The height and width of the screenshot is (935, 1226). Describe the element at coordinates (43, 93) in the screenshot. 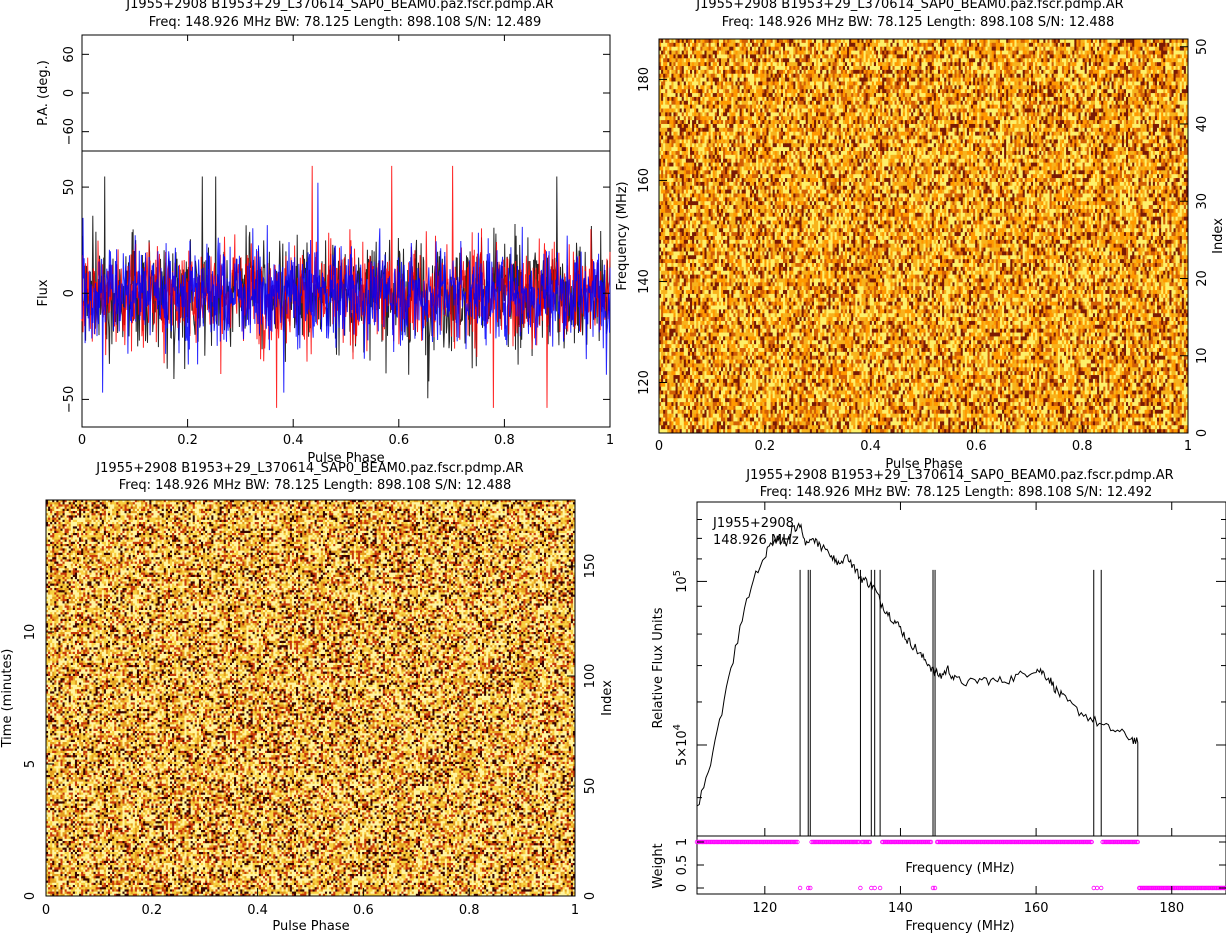

I see `pa-axis-label: P.A. (deg.)` at that location.